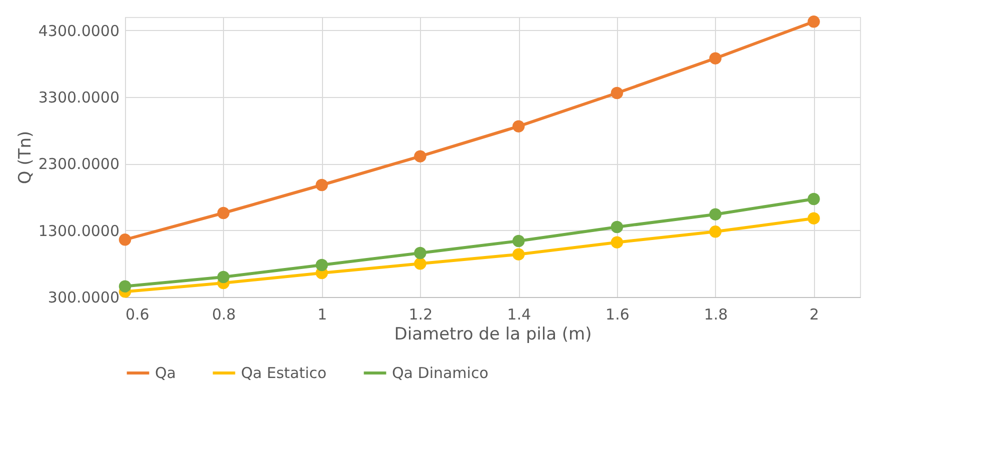  I want to click on x-tick-label: 1, so click(323, 315).